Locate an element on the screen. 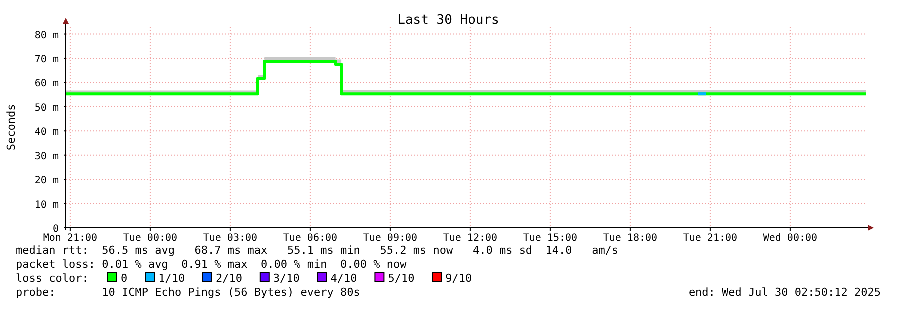 This screenshot has width=897, height=310. x-tick-label: Mon 21:00 is located at coordinates (70, 238).